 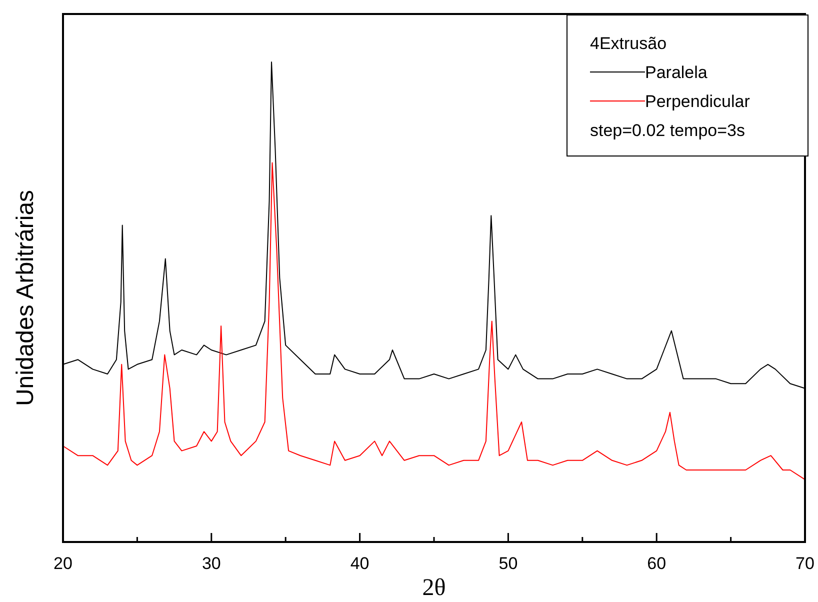 I want to click on x-tick-label: 70, so click(x=805, y=563).